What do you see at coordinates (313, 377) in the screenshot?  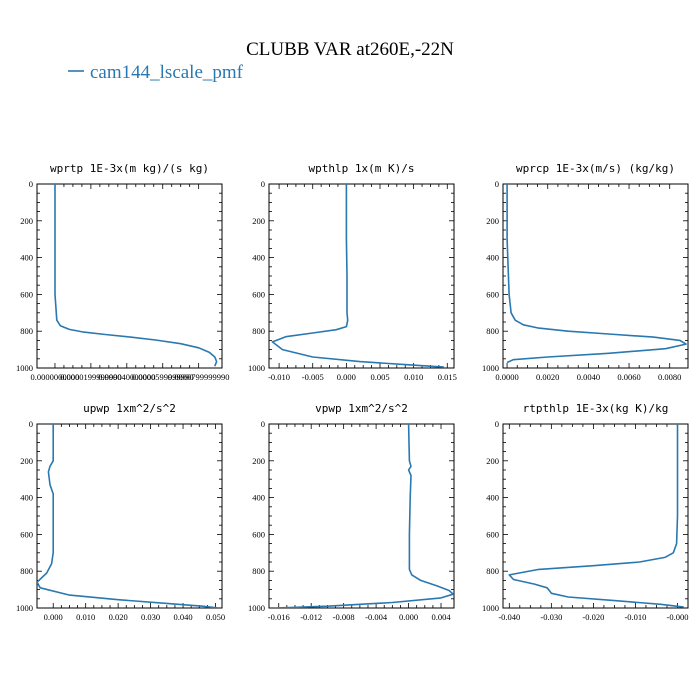 I see `x-tick-label: -0.005` at bounding box center [313, 377].